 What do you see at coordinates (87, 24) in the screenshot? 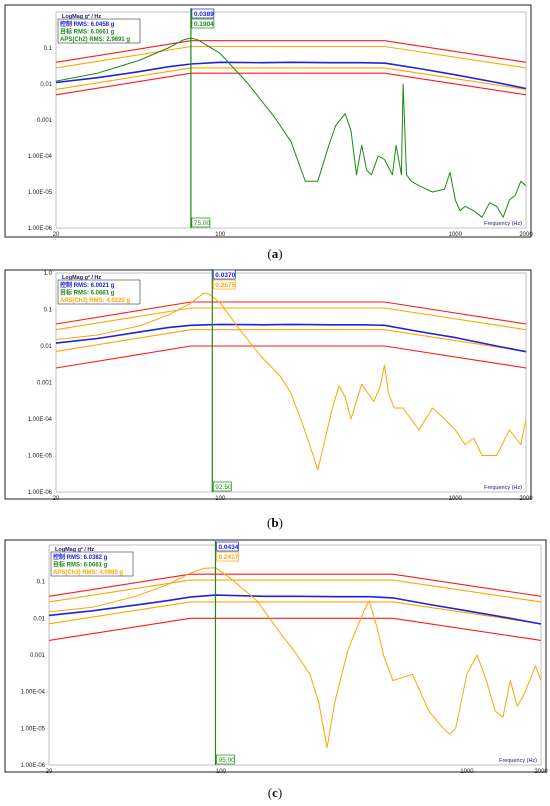
I see `legend-entry: 控制 RMS: 6.0458 g` at bounding box center [87, 24].